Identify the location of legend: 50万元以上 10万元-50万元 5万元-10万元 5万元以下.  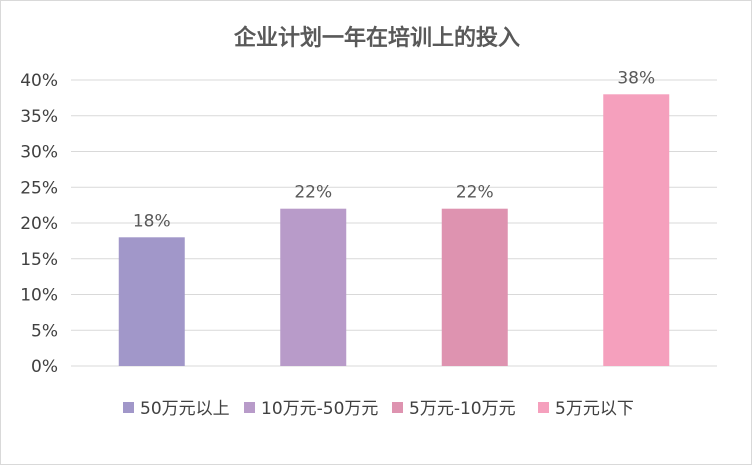
(378, 409).